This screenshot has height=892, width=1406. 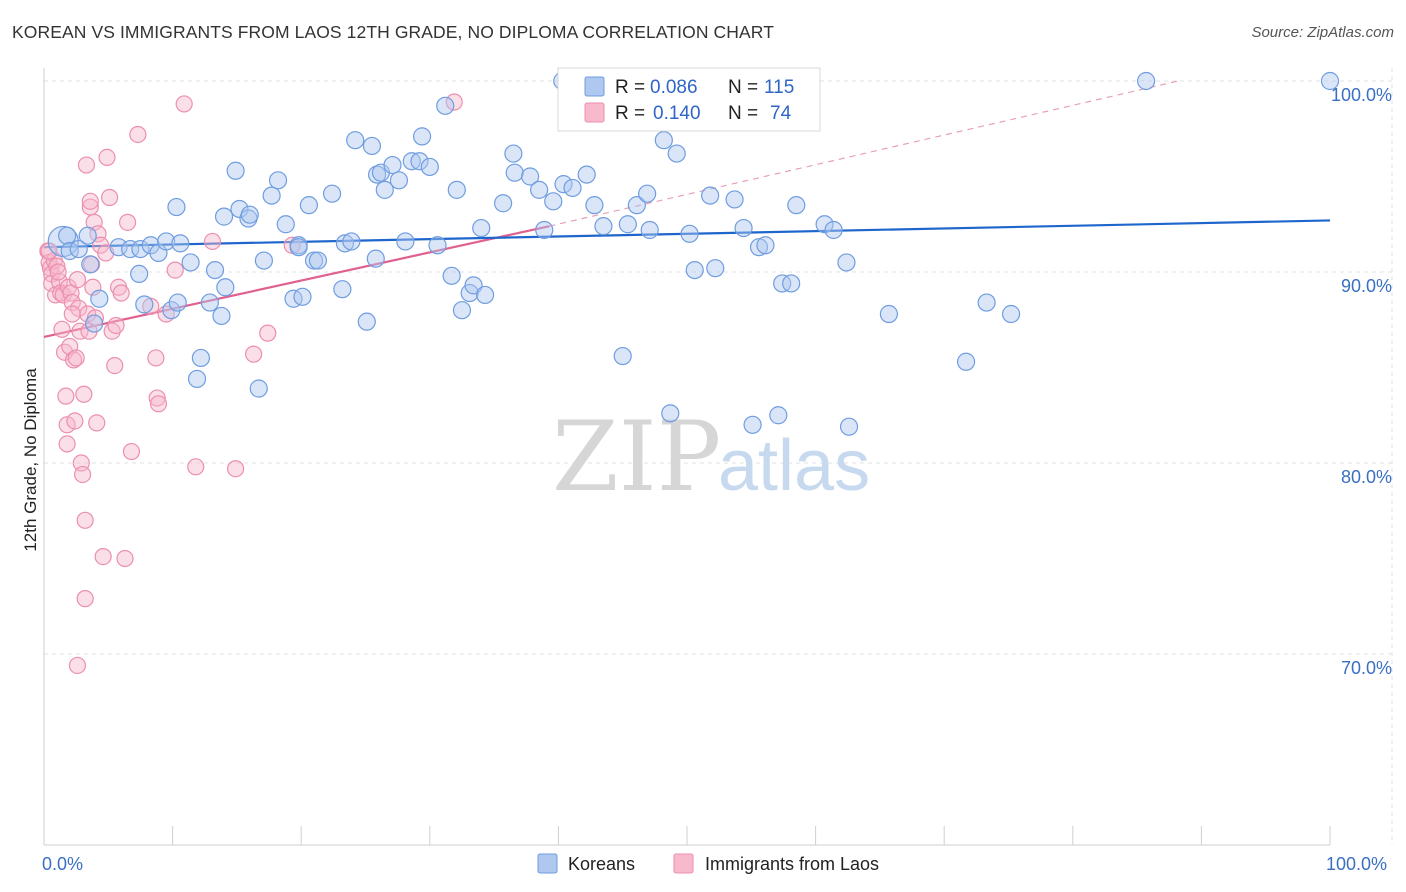 I want to click on bottom-legend: Koreans Immigrants from Laos, so click(x=708, y=863).